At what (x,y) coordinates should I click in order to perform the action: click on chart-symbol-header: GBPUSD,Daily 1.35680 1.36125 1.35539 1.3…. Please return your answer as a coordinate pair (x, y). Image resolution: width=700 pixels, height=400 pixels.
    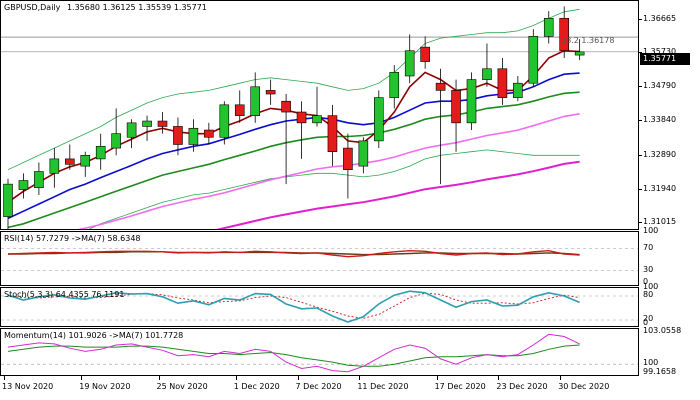
    Looking at the image, I should click on (105, 7).